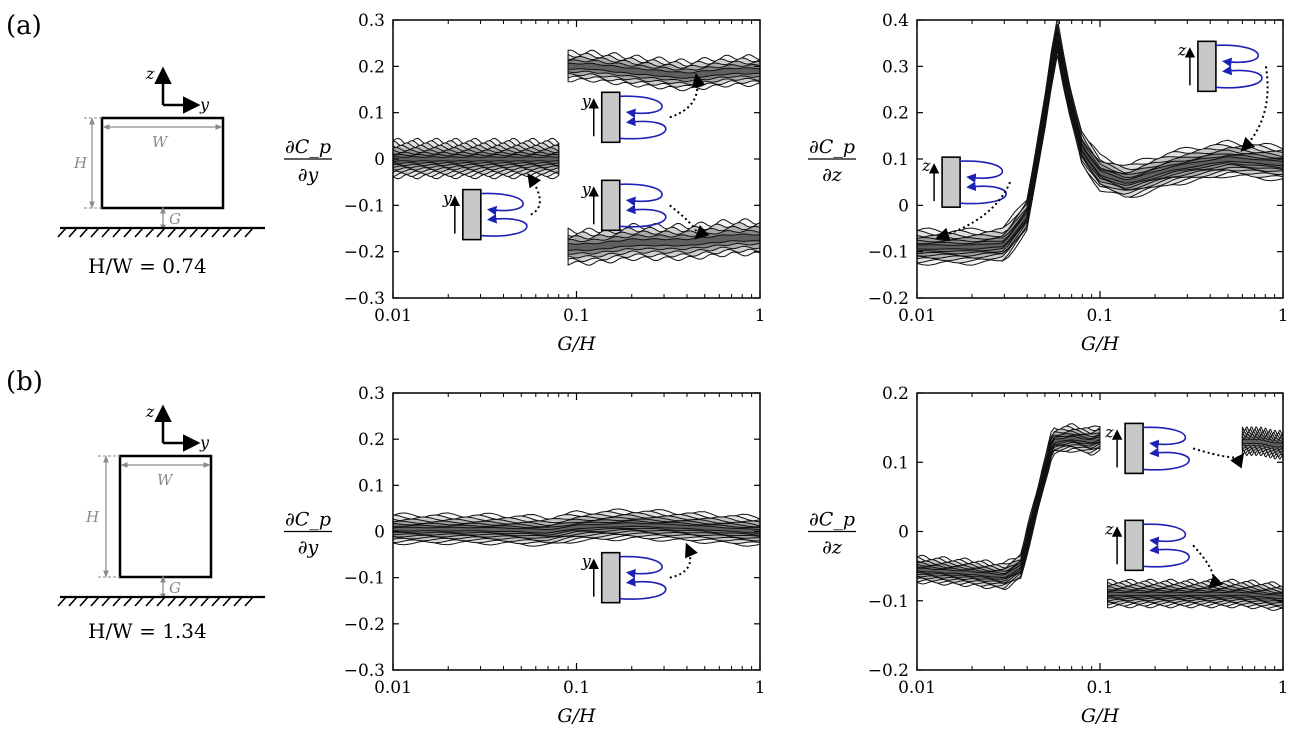 The height and width of the screenshot is (749, 1294). What do you see at coordinates (24, 382) in the screenshot?
I see `panel-label-b: (b)` at bounding box center [24, 382].